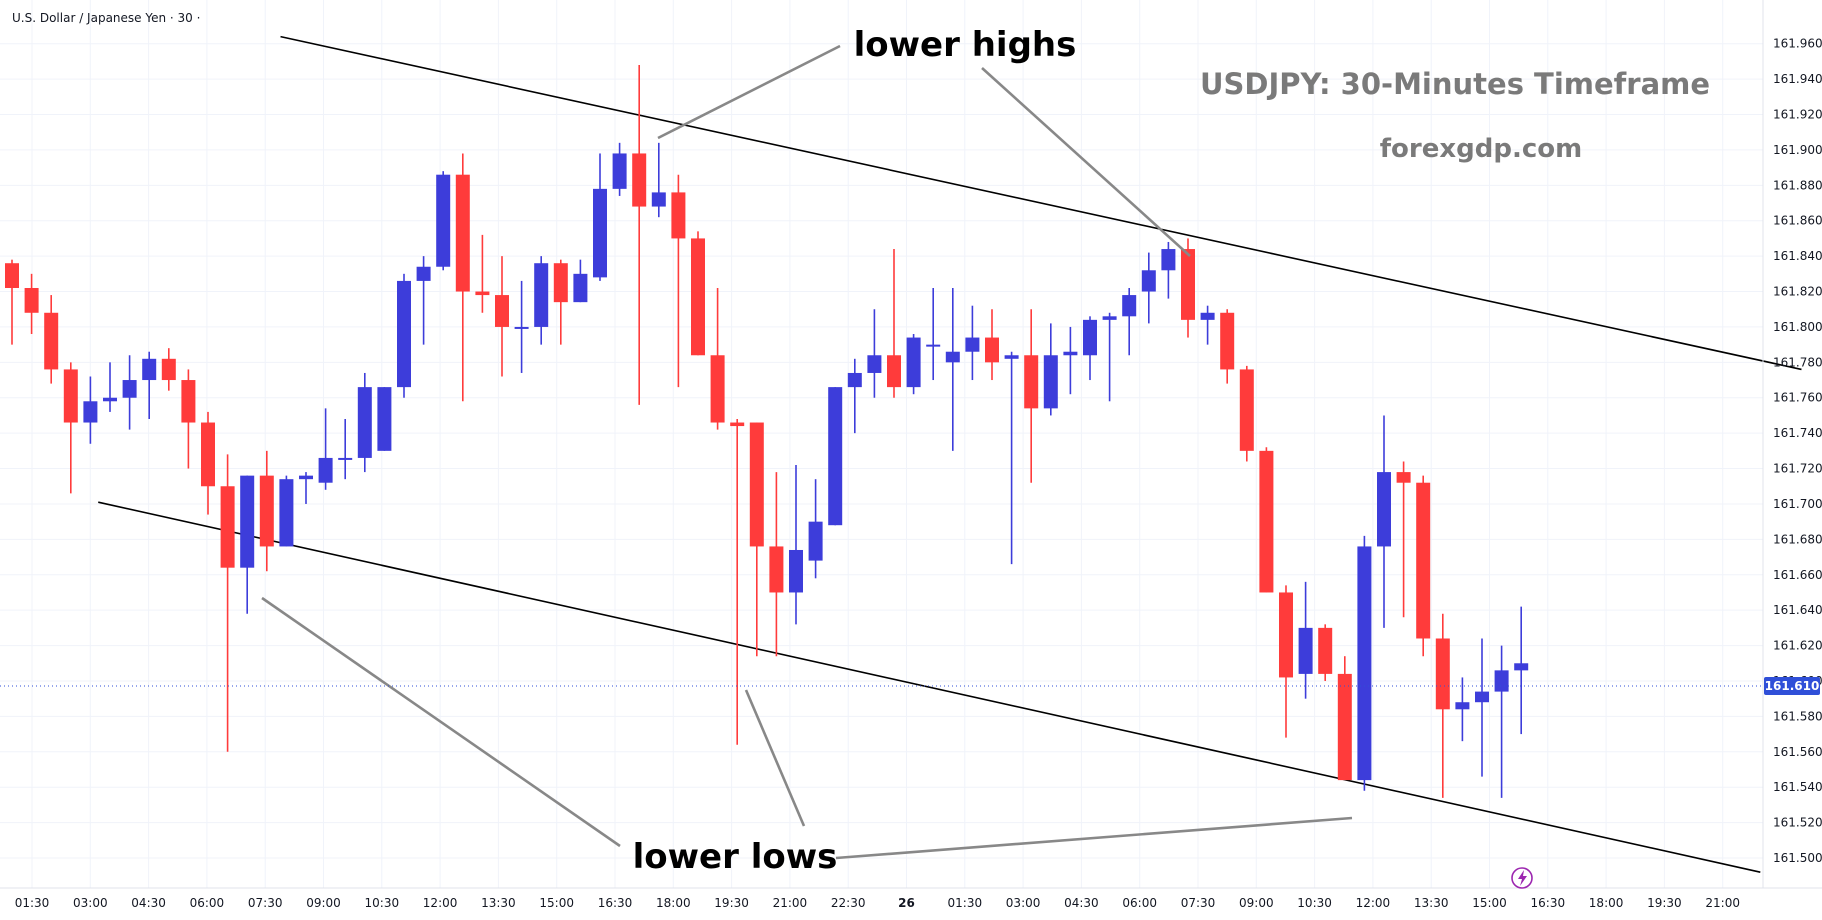 The height and width of the screenshot is (920, 1822). I want to click on price-tick-label: 161.920, so click(1797, 115).